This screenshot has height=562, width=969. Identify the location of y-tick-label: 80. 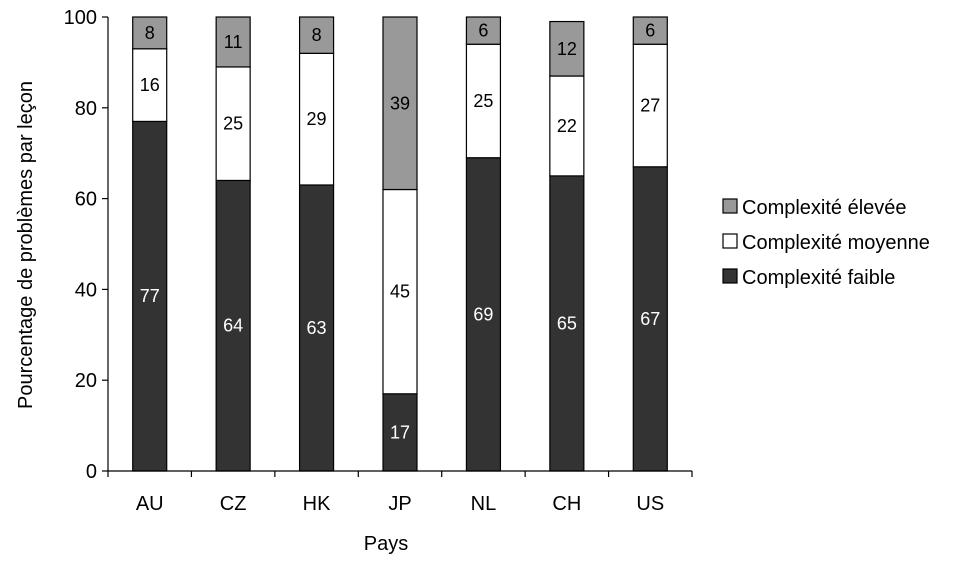
(86, 109).